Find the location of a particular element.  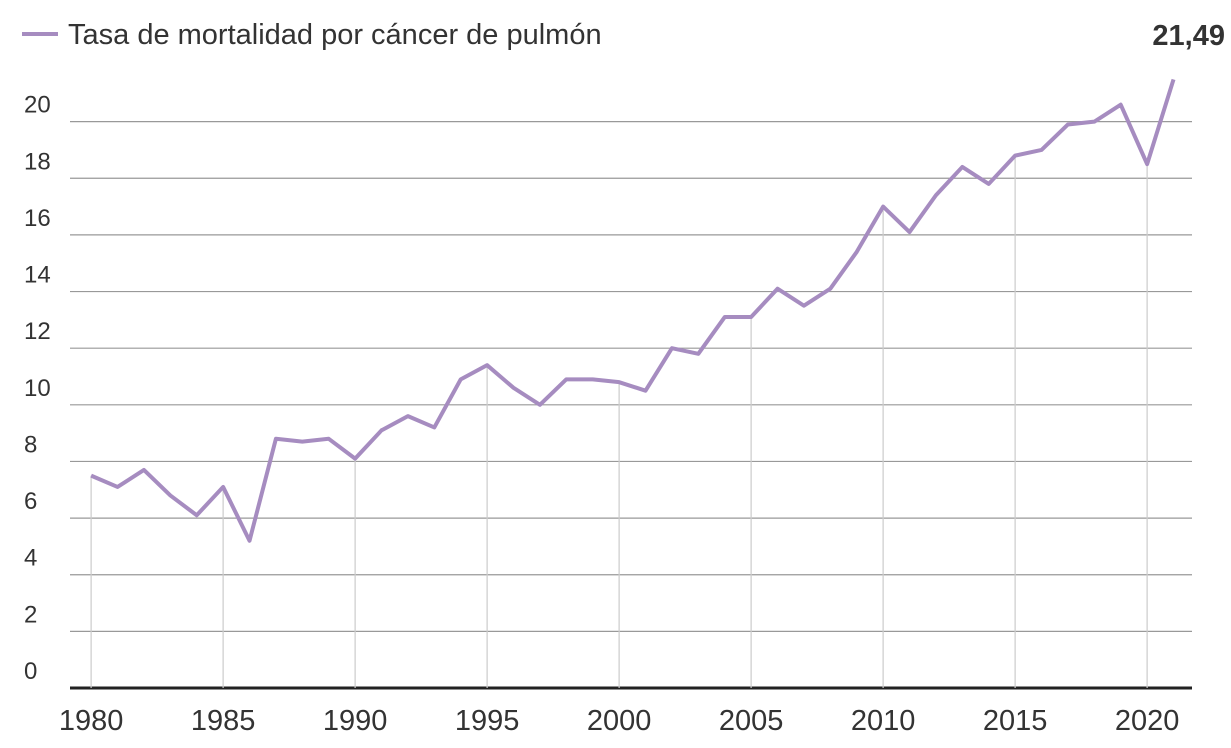

y-tick-label: 4 is located at coordinates (30, 558).